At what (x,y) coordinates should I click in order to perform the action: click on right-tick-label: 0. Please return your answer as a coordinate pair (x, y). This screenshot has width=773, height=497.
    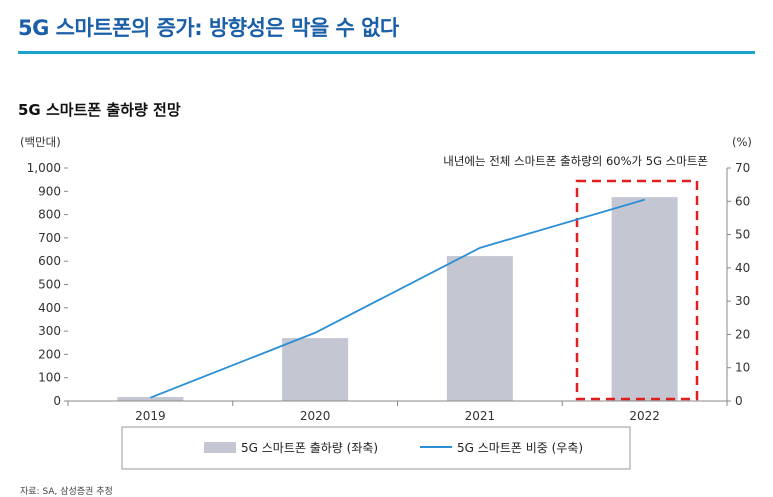
    Looking at the image, I should click on (739, 401).